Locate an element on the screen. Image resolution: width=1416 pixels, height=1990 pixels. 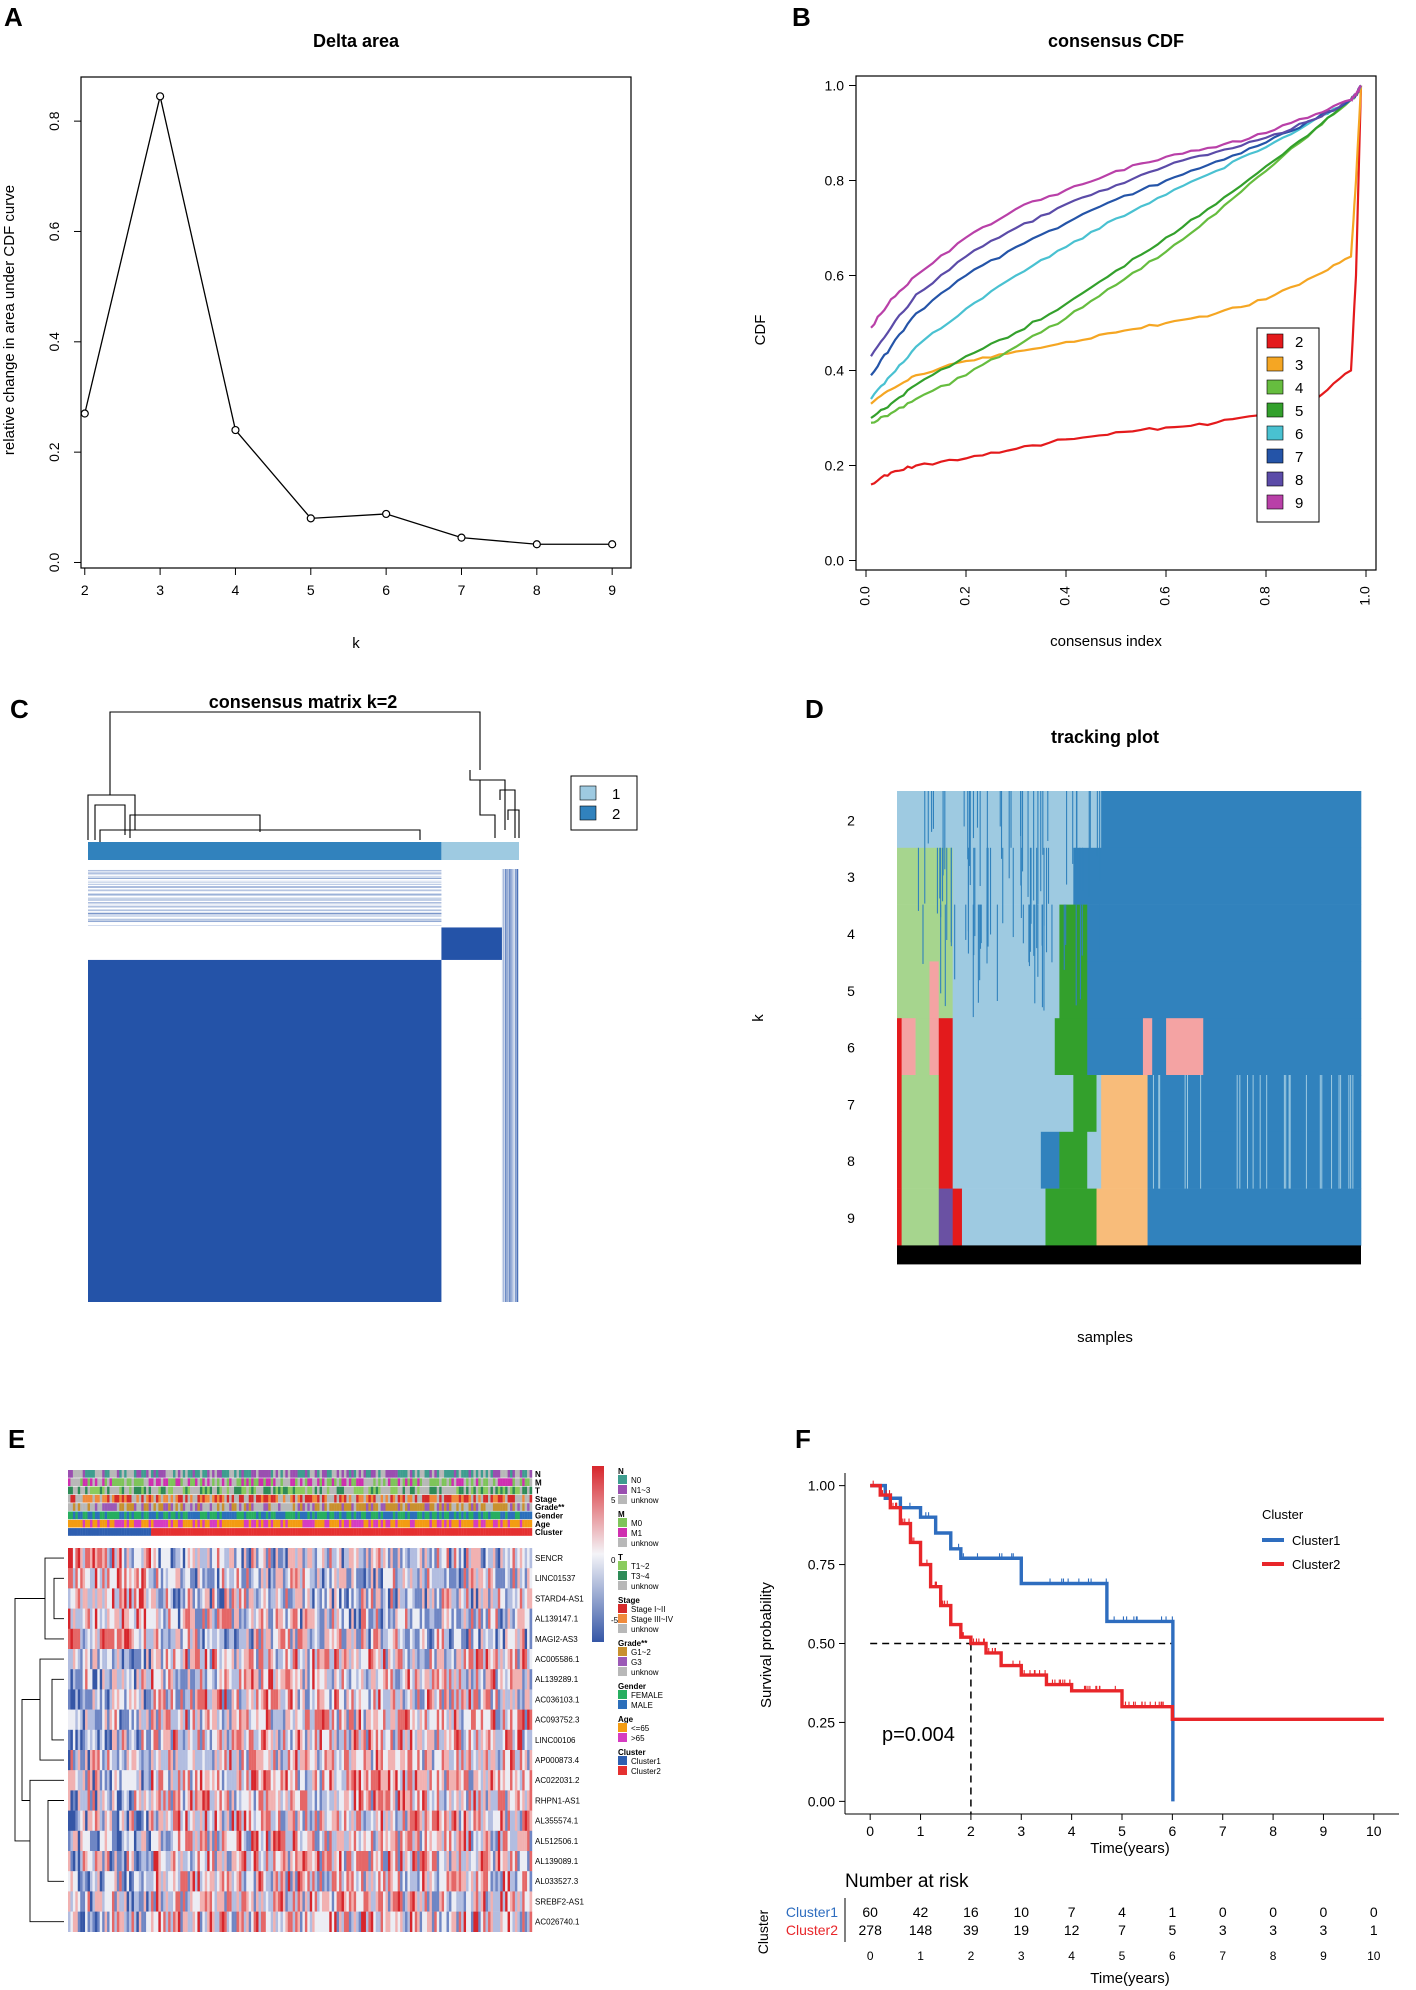
y-axis-label: CDF is located at coordinates (760, 330).